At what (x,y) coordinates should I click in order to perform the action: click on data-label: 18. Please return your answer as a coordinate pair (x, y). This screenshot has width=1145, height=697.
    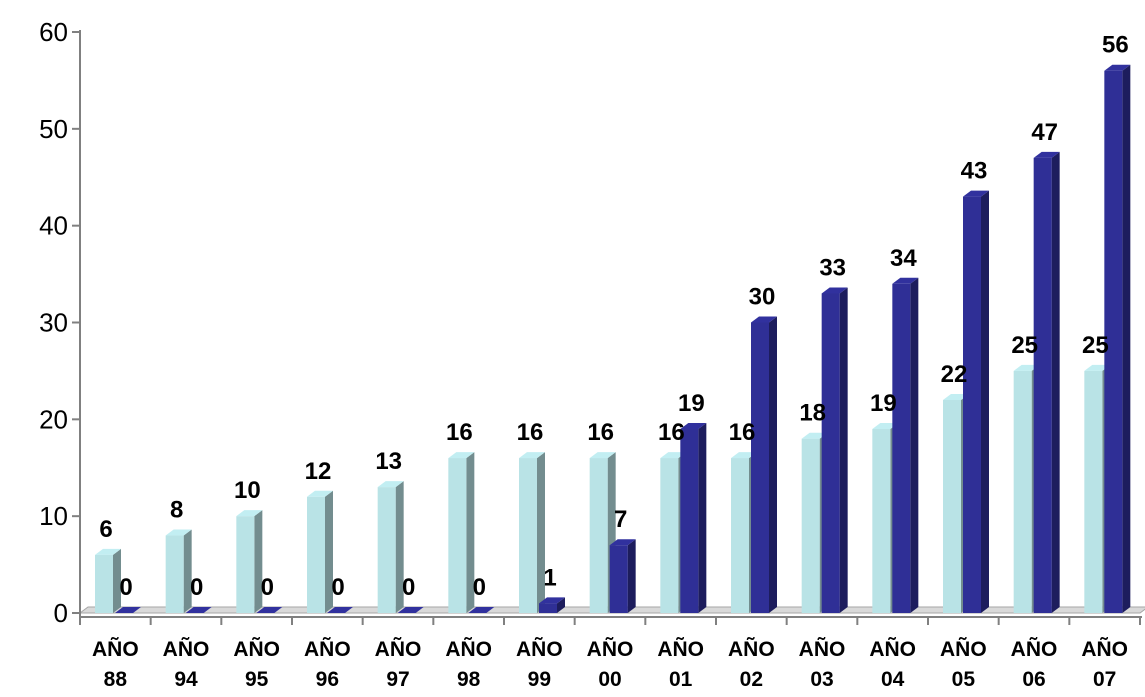
    Looking at the image, I should click on (812, 413).